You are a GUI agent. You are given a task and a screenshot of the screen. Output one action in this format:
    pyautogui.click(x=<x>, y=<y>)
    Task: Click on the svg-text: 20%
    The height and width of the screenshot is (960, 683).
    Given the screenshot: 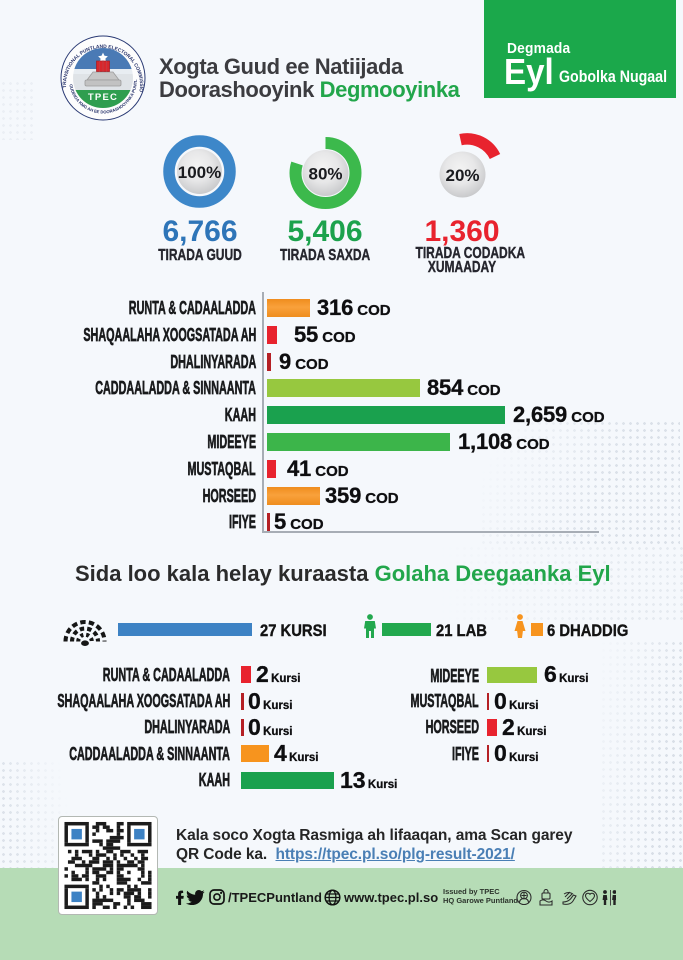 What is the action you would take?
    pyautogui.click(x=462, y=175)
    